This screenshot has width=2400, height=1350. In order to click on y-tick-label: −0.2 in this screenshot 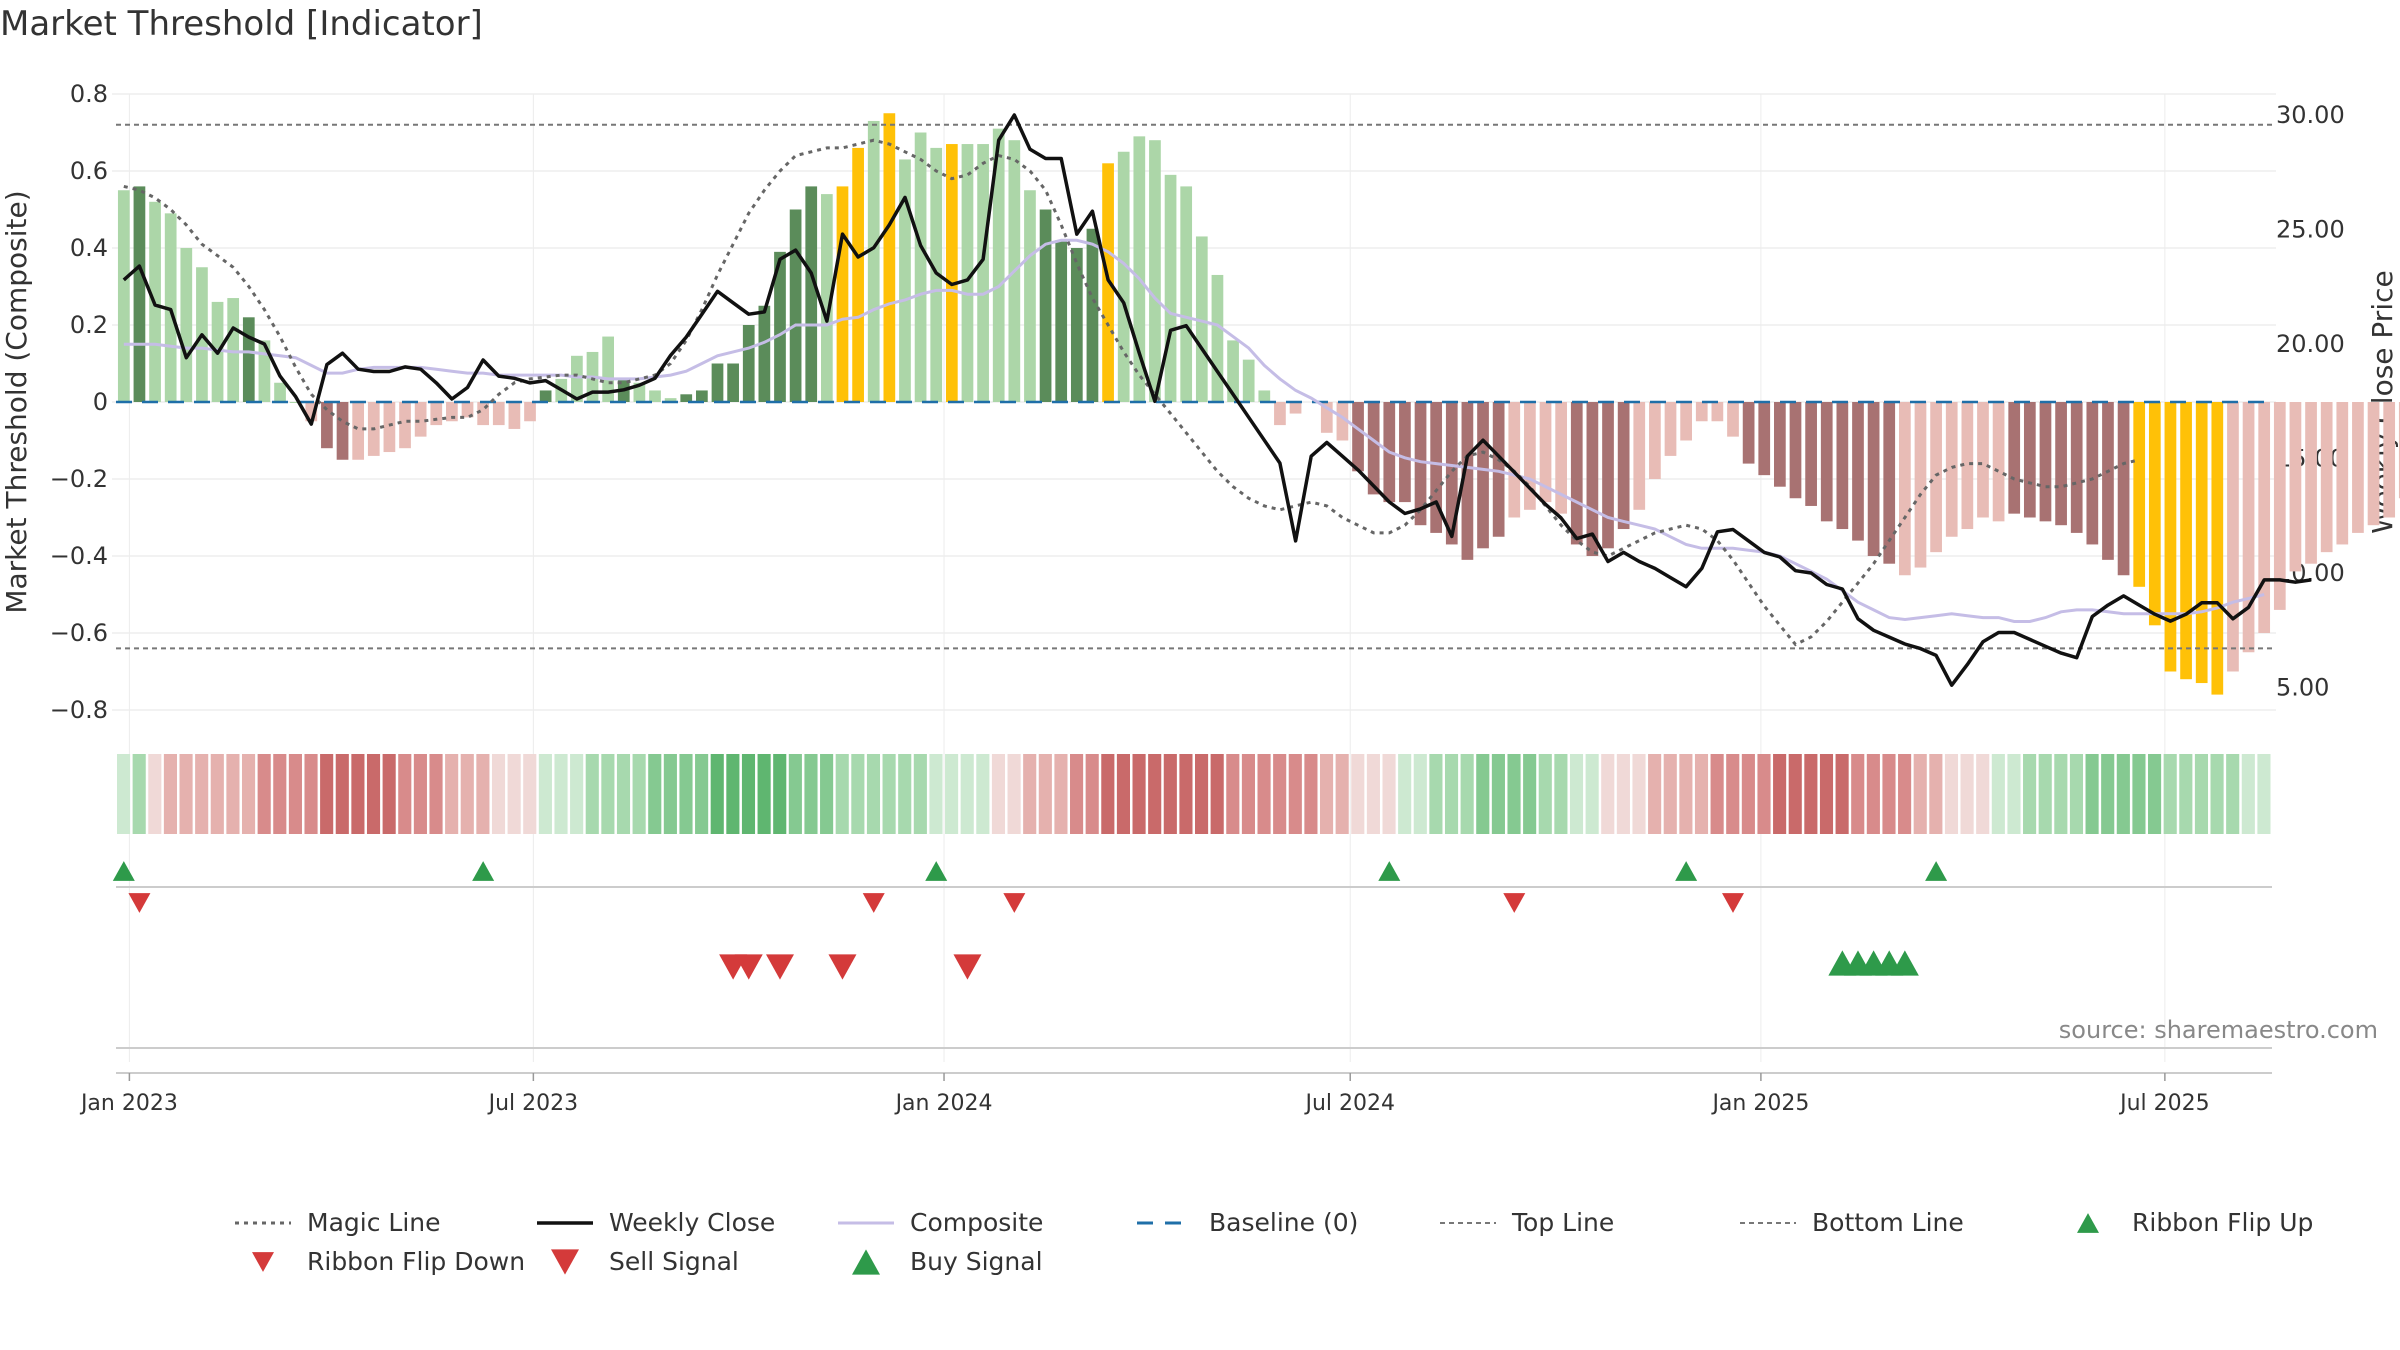, I will do `click(79, 479)`.